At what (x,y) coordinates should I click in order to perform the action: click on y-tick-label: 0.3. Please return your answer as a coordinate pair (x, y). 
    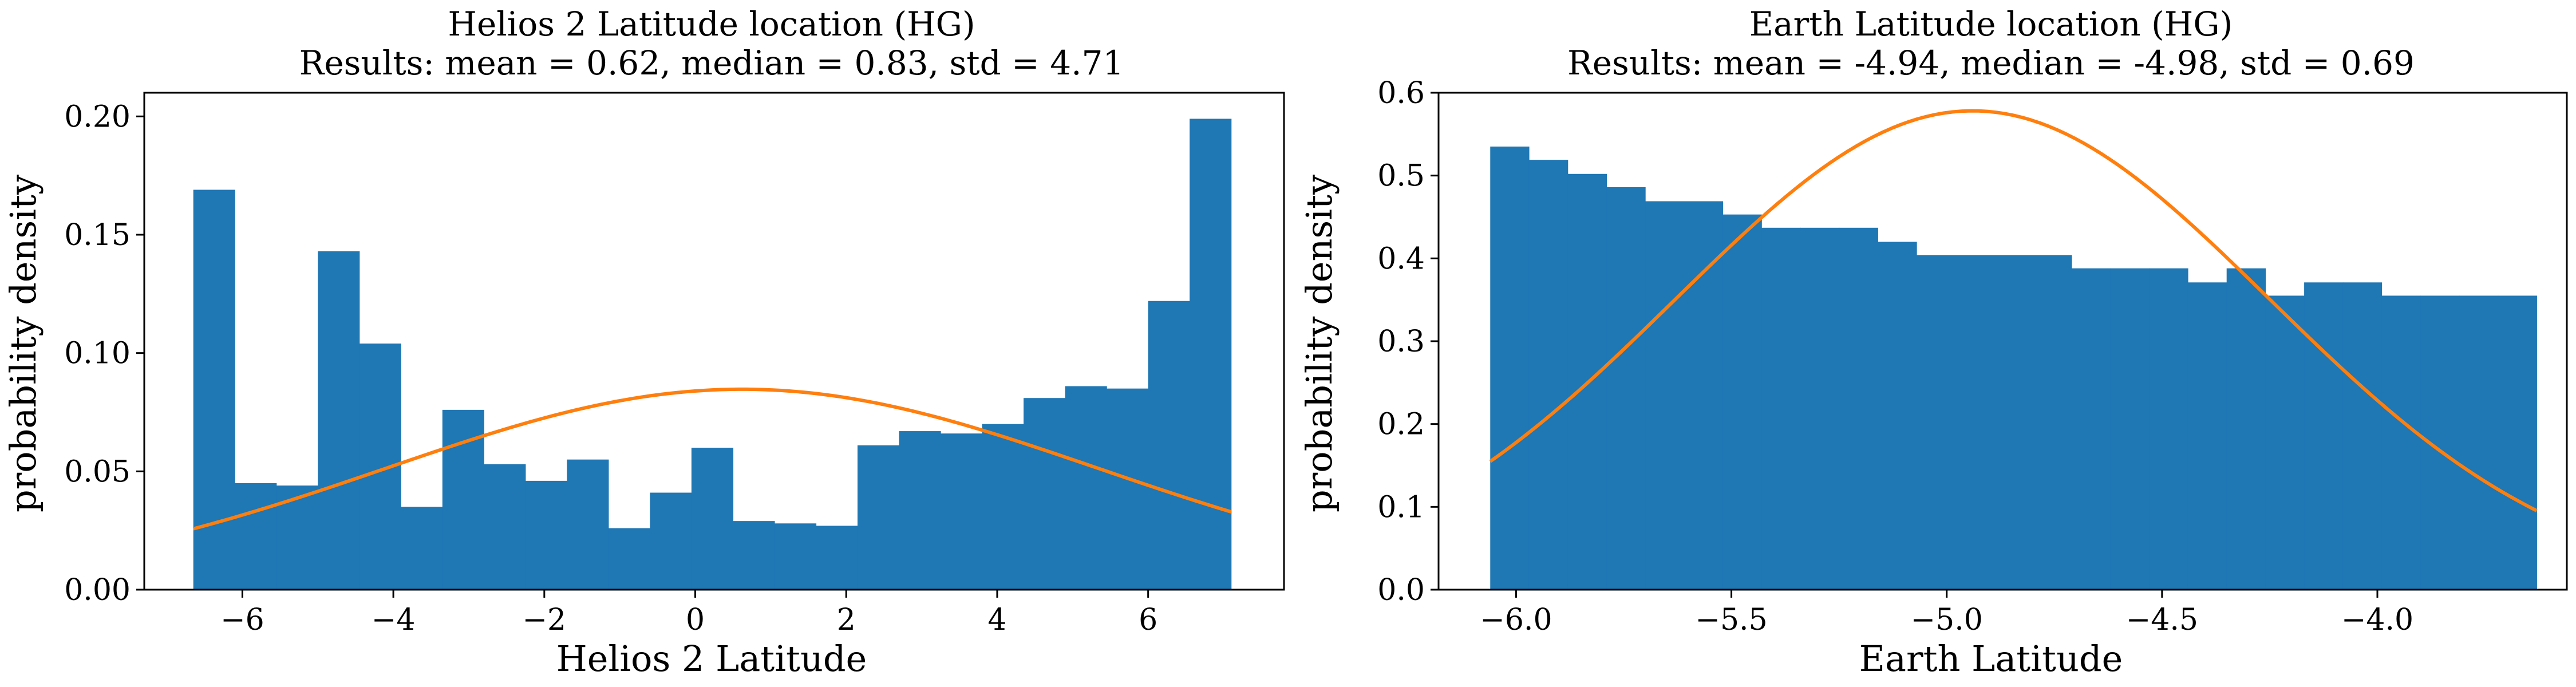
    Looking at the image, I should click on (1401, 342).